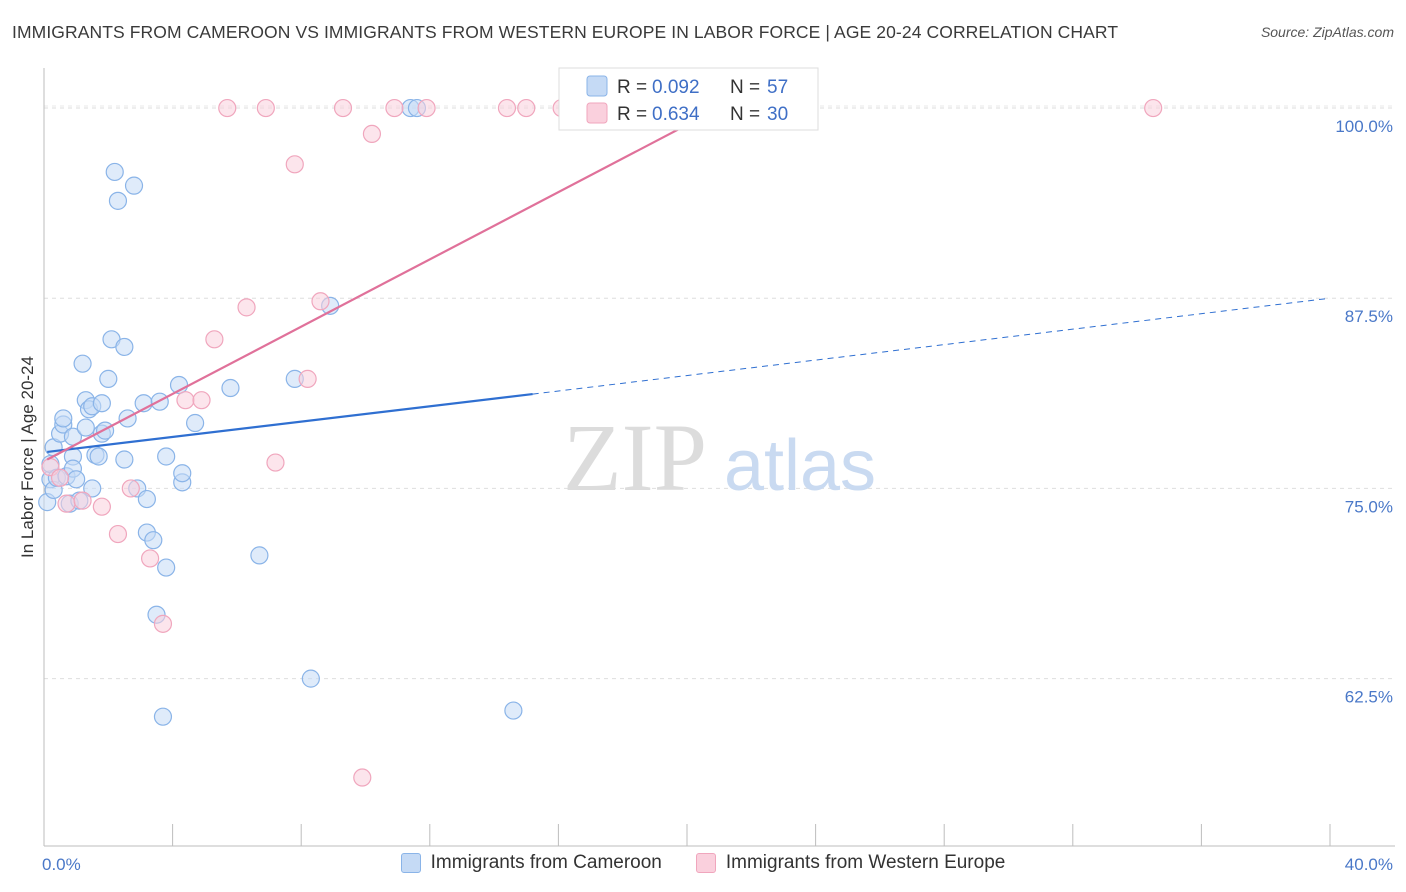 Image resolution: width=1406 pixels, height=892 pixels. What do you see at coordinates (1369, 864) in the screenshot?
I see `x-tick-label-max: 40.0%` at bounding box center [1369, 864].